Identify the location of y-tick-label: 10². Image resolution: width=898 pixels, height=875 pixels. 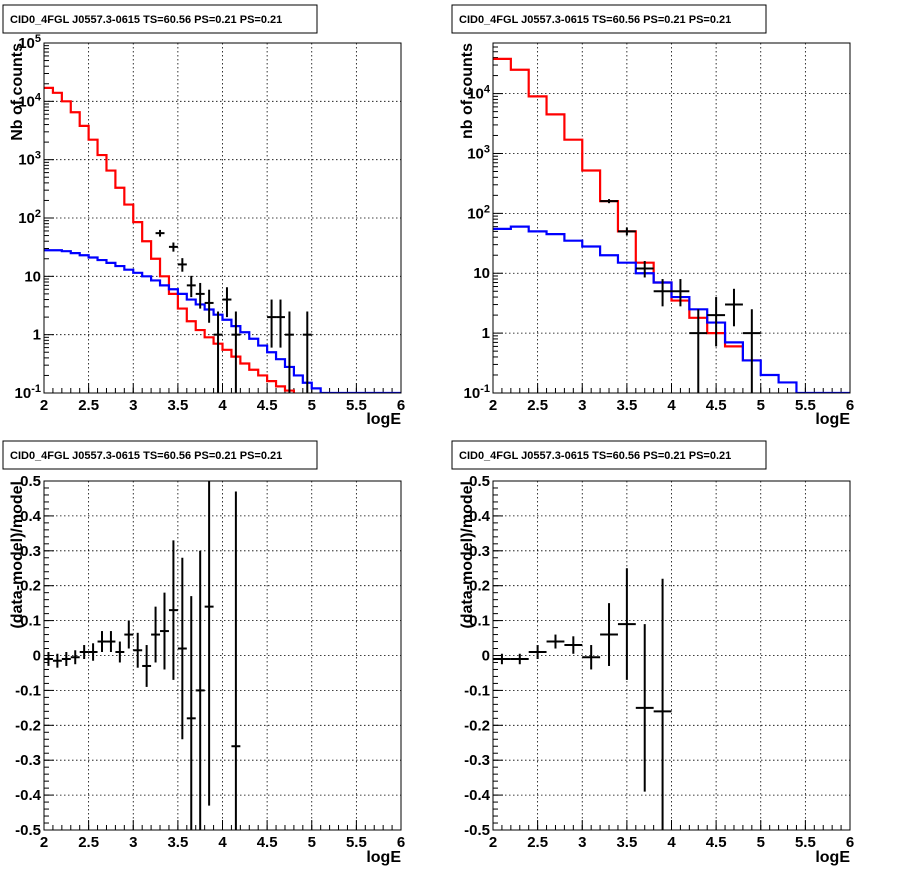
(29, 217).